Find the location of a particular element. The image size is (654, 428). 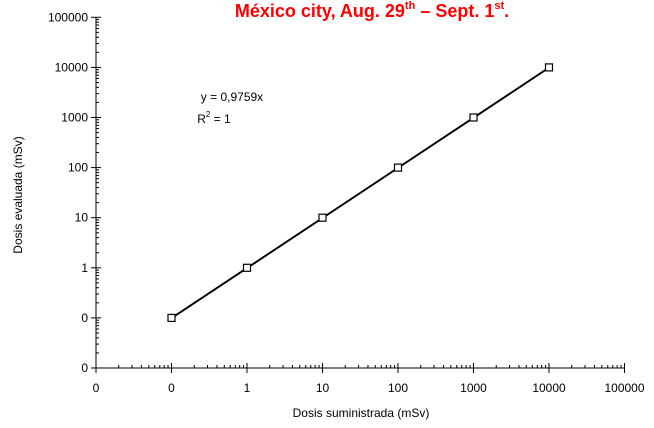

x-tick-label: 100000 is located at coordinates (624, 388).